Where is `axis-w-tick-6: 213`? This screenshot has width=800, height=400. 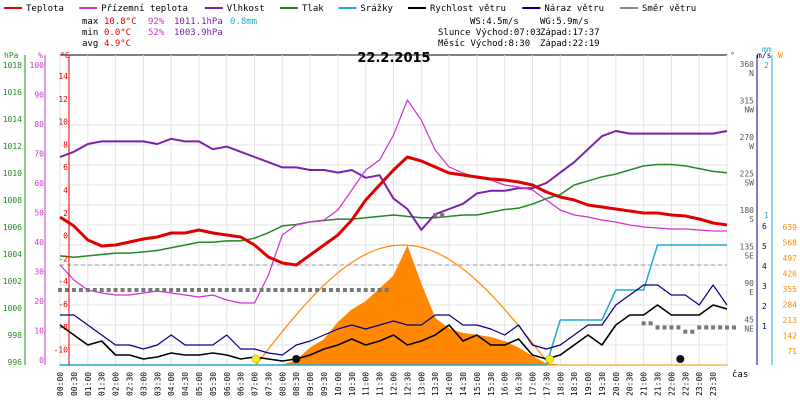 axis-w-tick-6: 213 is located at coordinates (790, 320).